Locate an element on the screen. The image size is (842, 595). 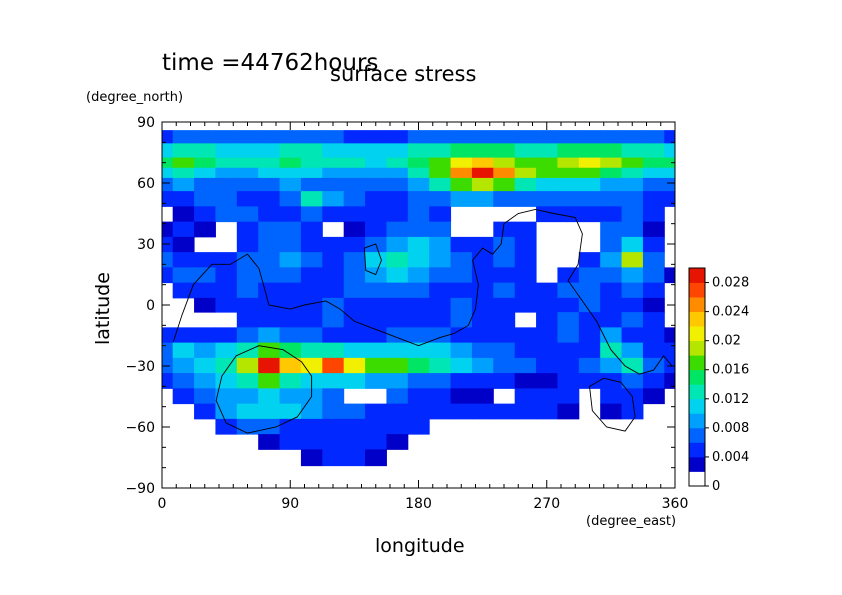
y-tick-label: −30 is located at coordinates (140, 367).